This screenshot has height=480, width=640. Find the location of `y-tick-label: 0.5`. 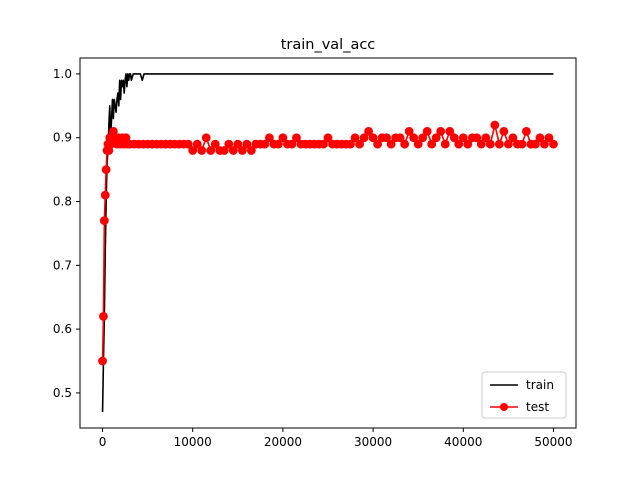

y-tick-label: 0.5 is located at coordinates (62, 393).